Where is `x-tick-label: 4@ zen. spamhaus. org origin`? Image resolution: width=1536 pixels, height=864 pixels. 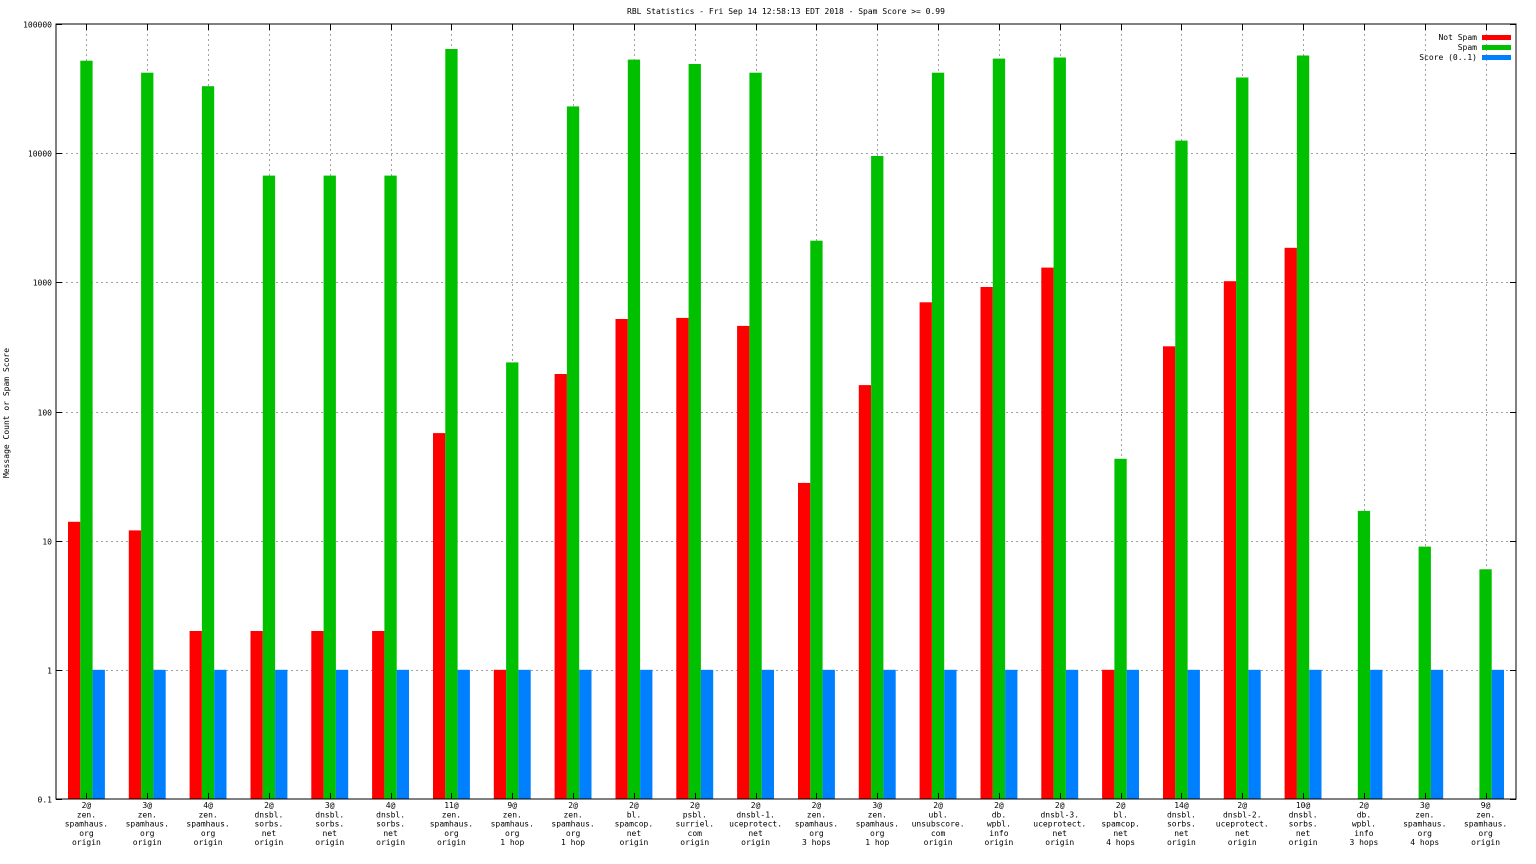
x-tick-label: 4@ zen. spamhaus. org origin is located at coordinates (207, 824).